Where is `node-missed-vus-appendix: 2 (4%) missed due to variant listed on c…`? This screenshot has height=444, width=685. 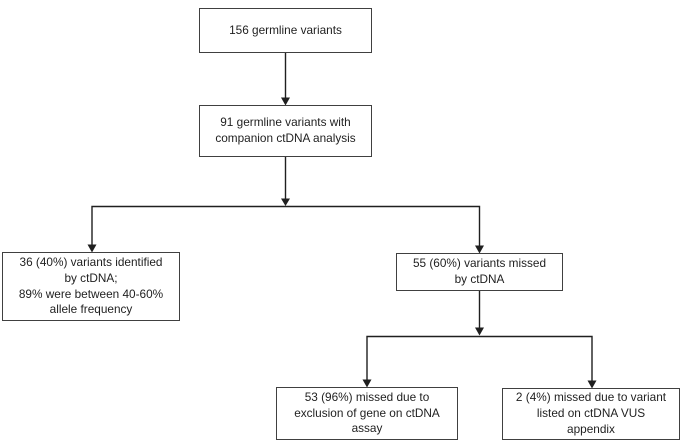 node-missed-vus-appendix: 2 (4%) missed due to variant listed on c… is located at coordinates (591, 414).